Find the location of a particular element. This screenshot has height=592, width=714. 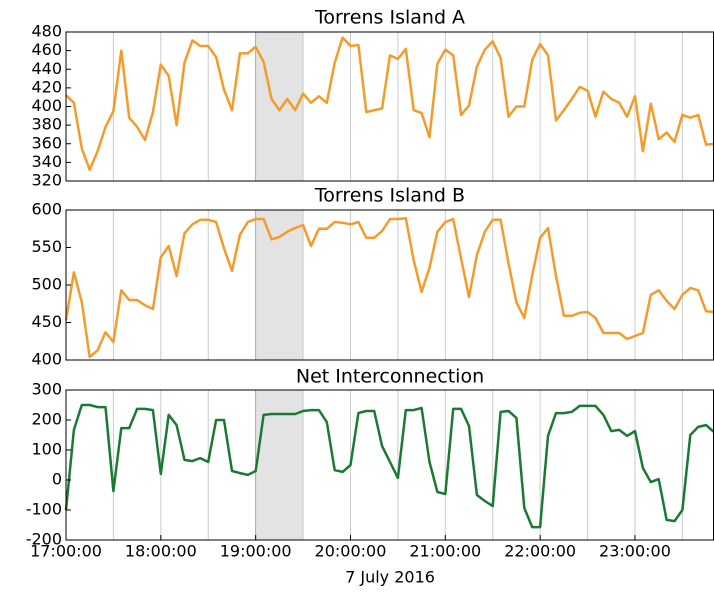

x-tick-label: 18:00:00 is located at coordinates (161, 551).